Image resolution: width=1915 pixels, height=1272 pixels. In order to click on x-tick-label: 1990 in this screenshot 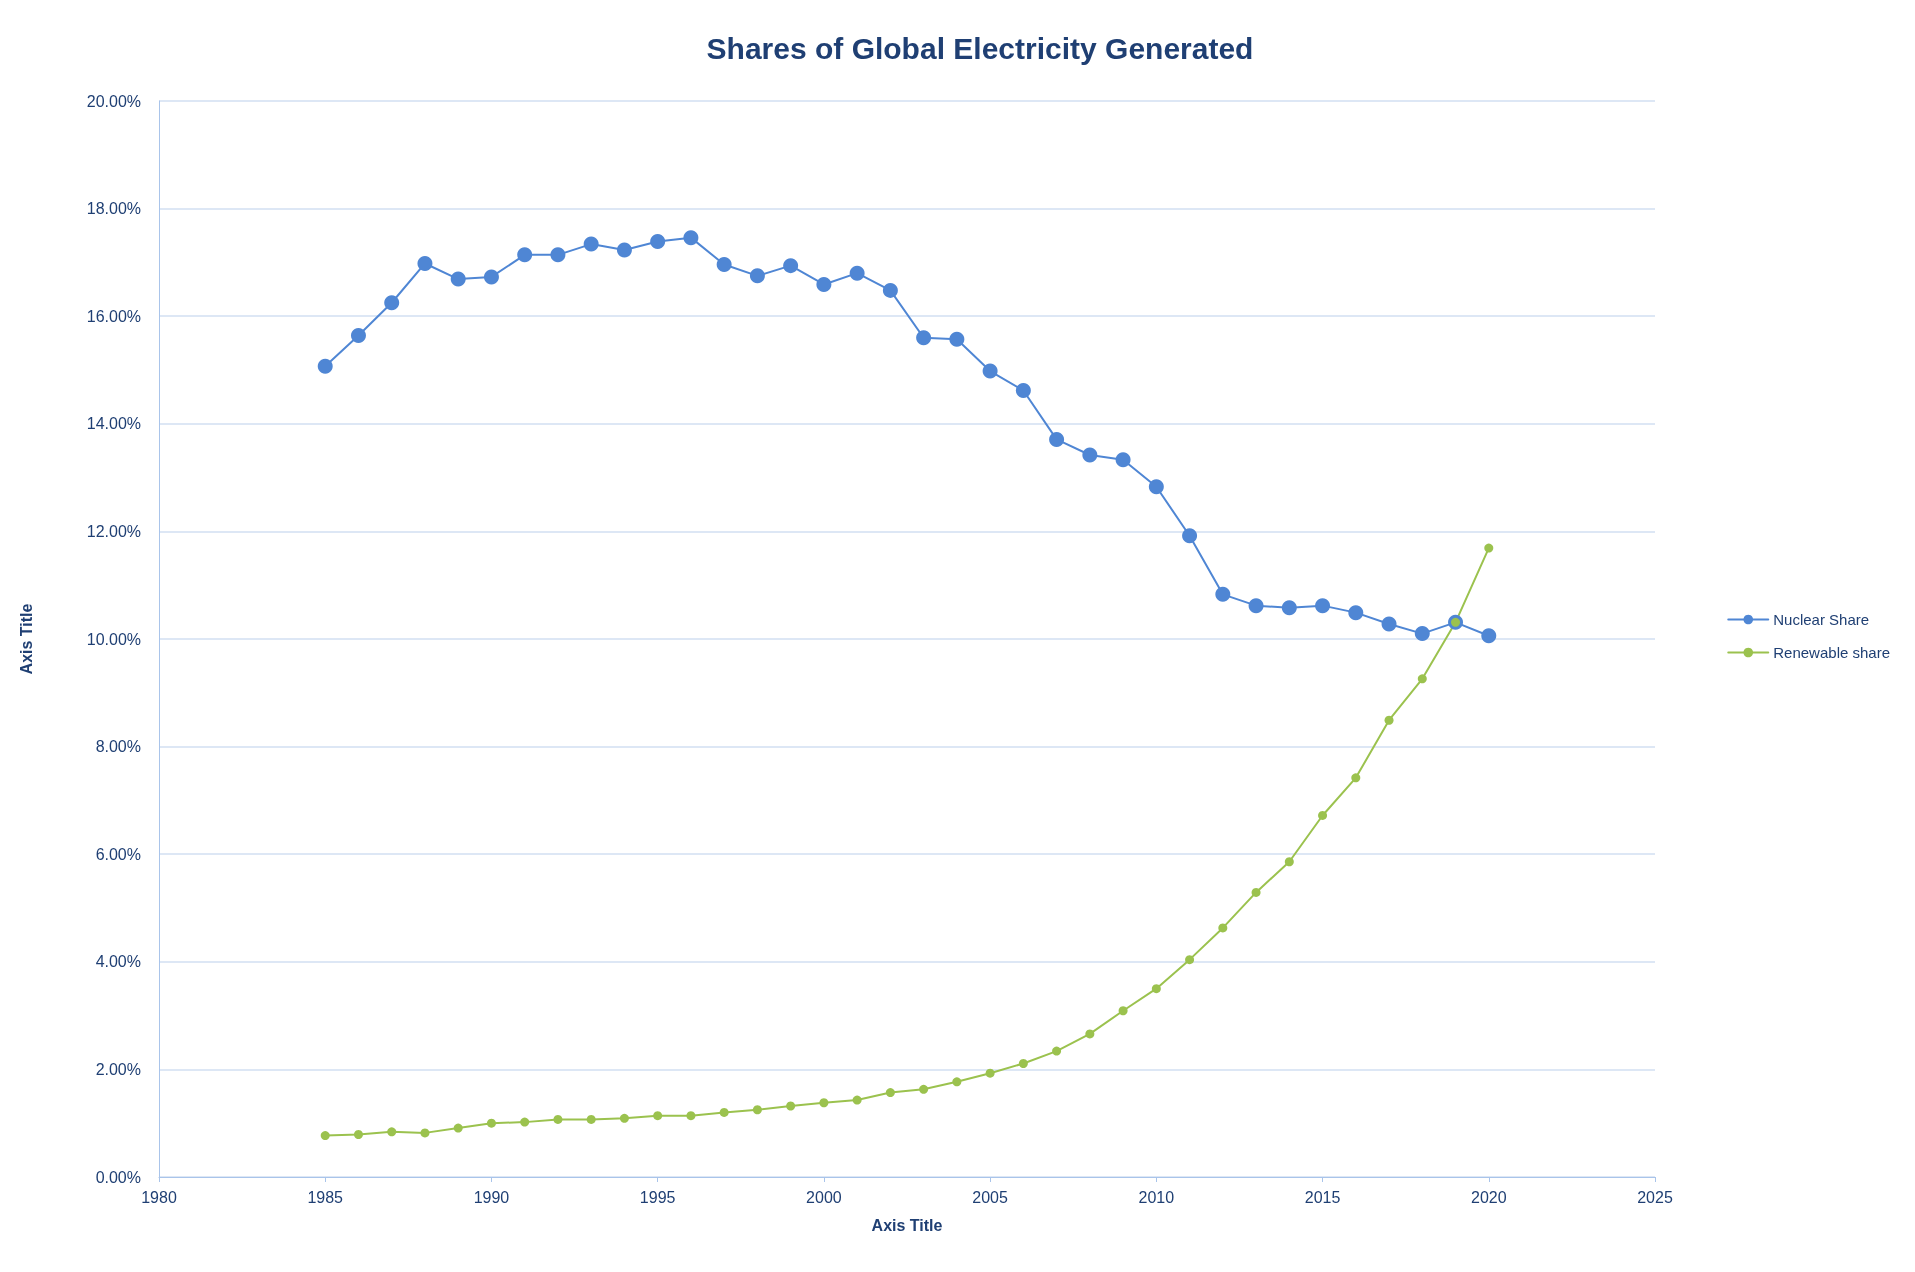, I will do `click(491, 1197)`.